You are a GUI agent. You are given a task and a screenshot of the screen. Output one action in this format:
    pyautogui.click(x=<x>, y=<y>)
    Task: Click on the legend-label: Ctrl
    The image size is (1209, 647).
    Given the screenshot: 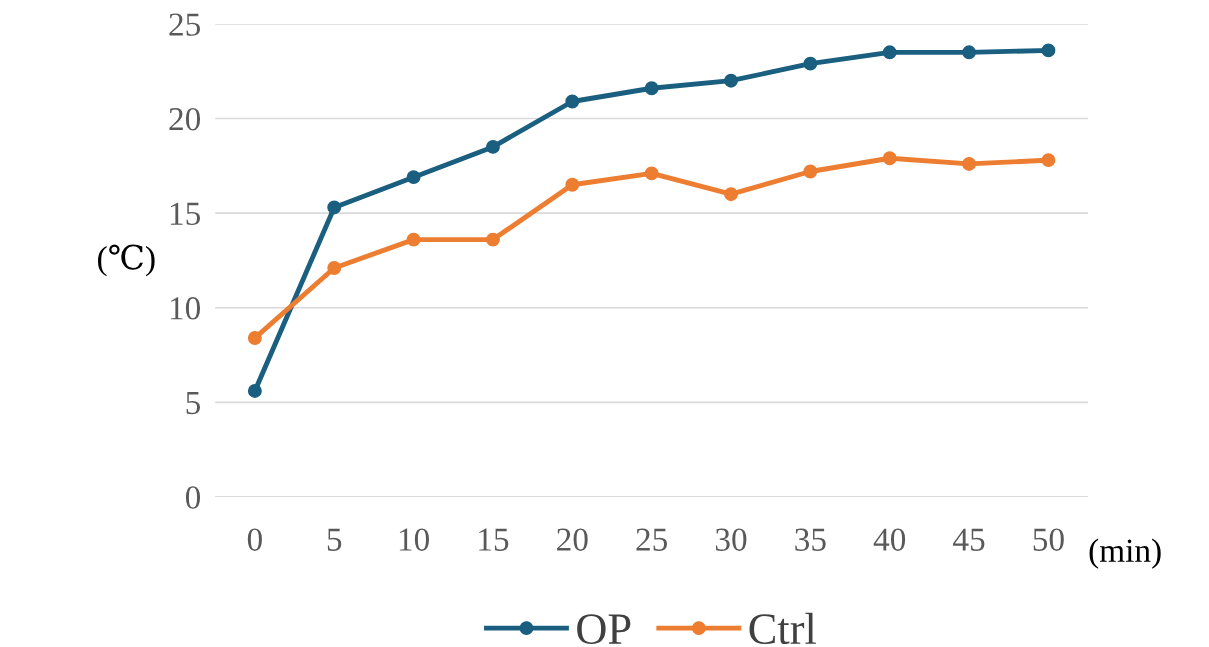 What is the action you would take?
    pyautogui.click(x=782, y=628)
    